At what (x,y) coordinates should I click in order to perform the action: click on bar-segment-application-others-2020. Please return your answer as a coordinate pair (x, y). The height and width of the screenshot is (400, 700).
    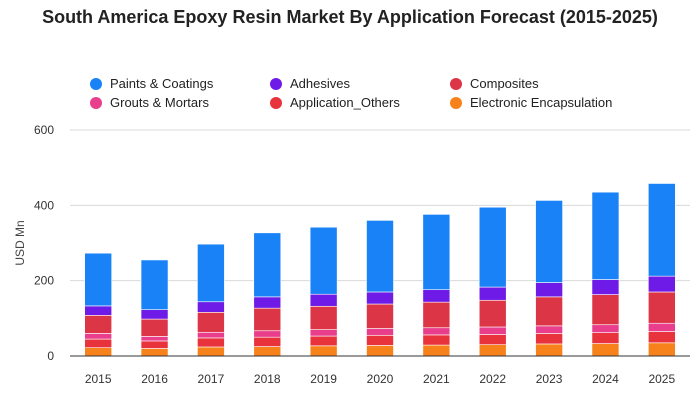
    Looking at the image, I should click on (380, 340).